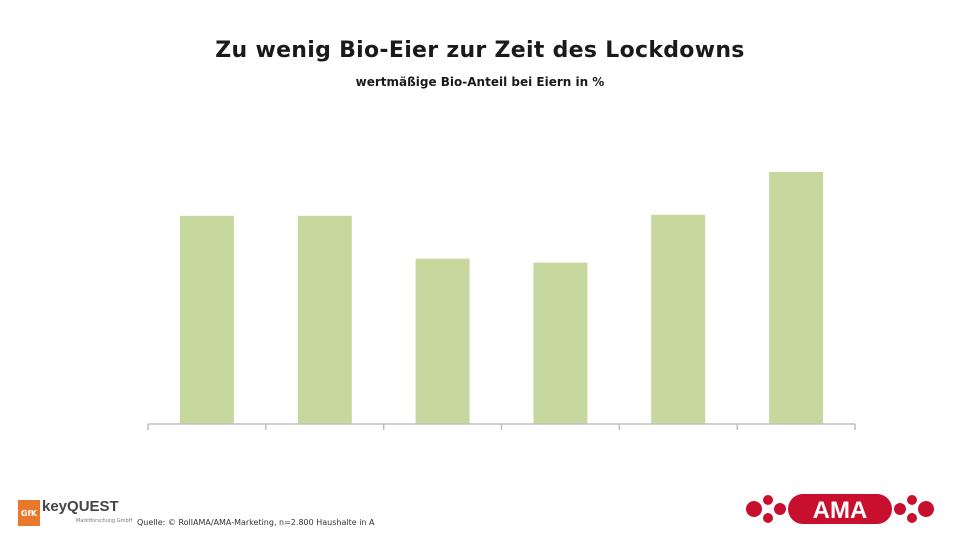 The image size is (960, 540). I want to click on keyquest-quest: QUEST, so click(93, 506).